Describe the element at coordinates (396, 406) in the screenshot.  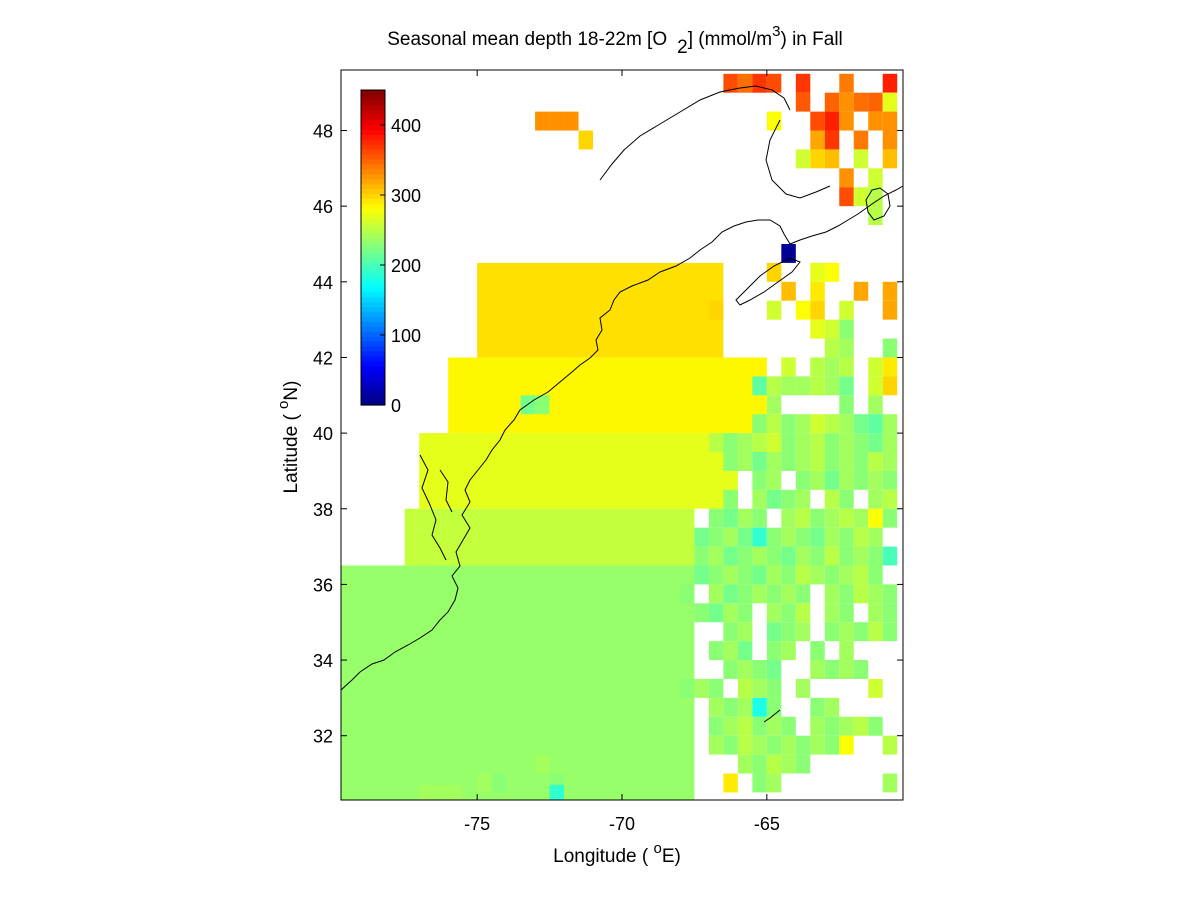
I see `colorbar-tick-label: 0` at that location.